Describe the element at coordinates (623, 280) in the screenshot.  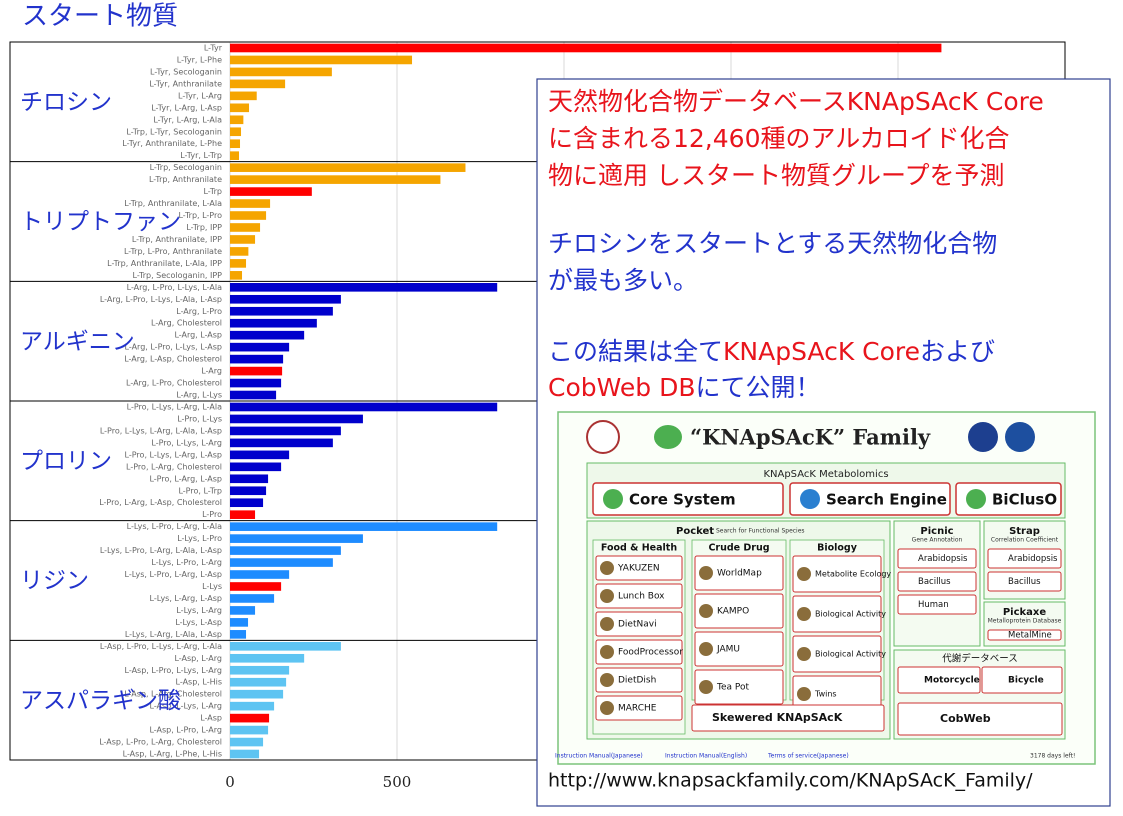
I see `panel-text: が最も多い。` at that location.